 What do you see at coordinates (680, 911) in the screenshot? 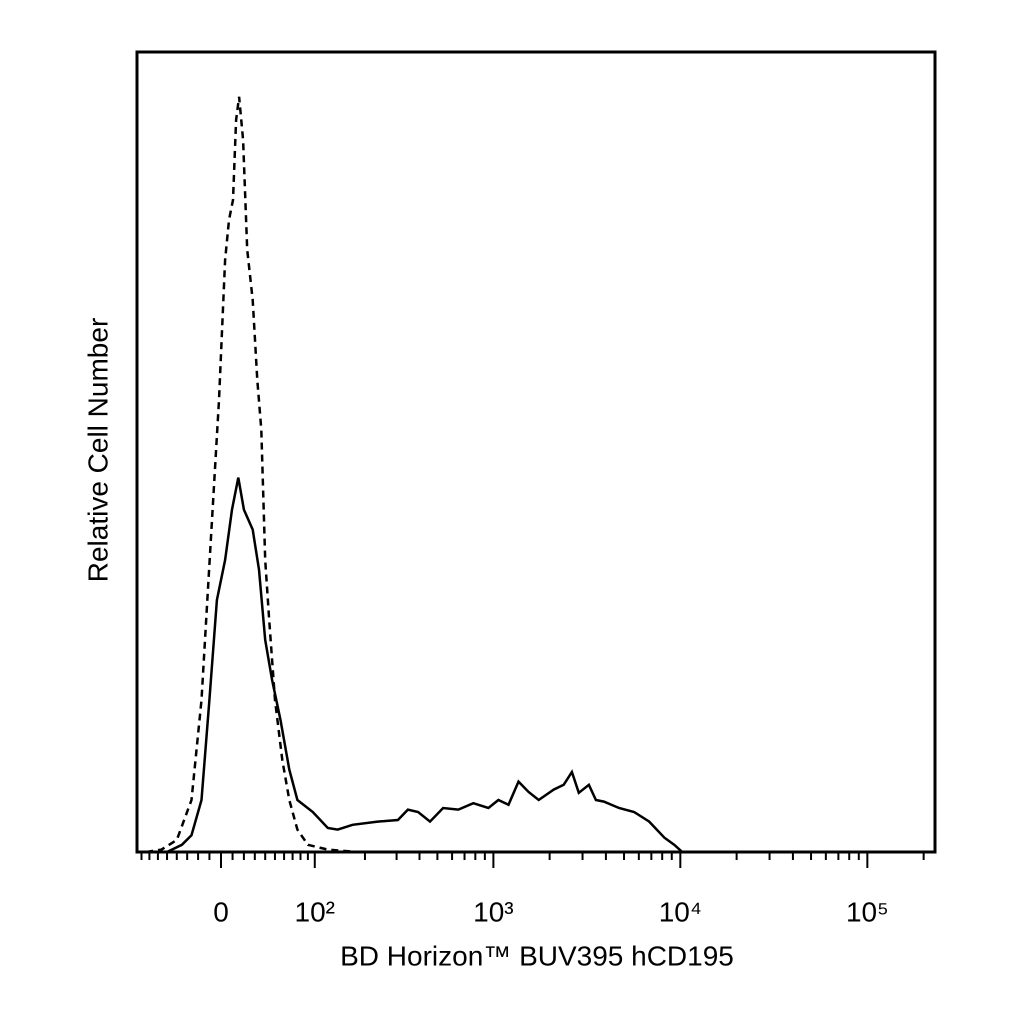
I see `x-tick-label: 10⁴` at bounding box center [680, 911].